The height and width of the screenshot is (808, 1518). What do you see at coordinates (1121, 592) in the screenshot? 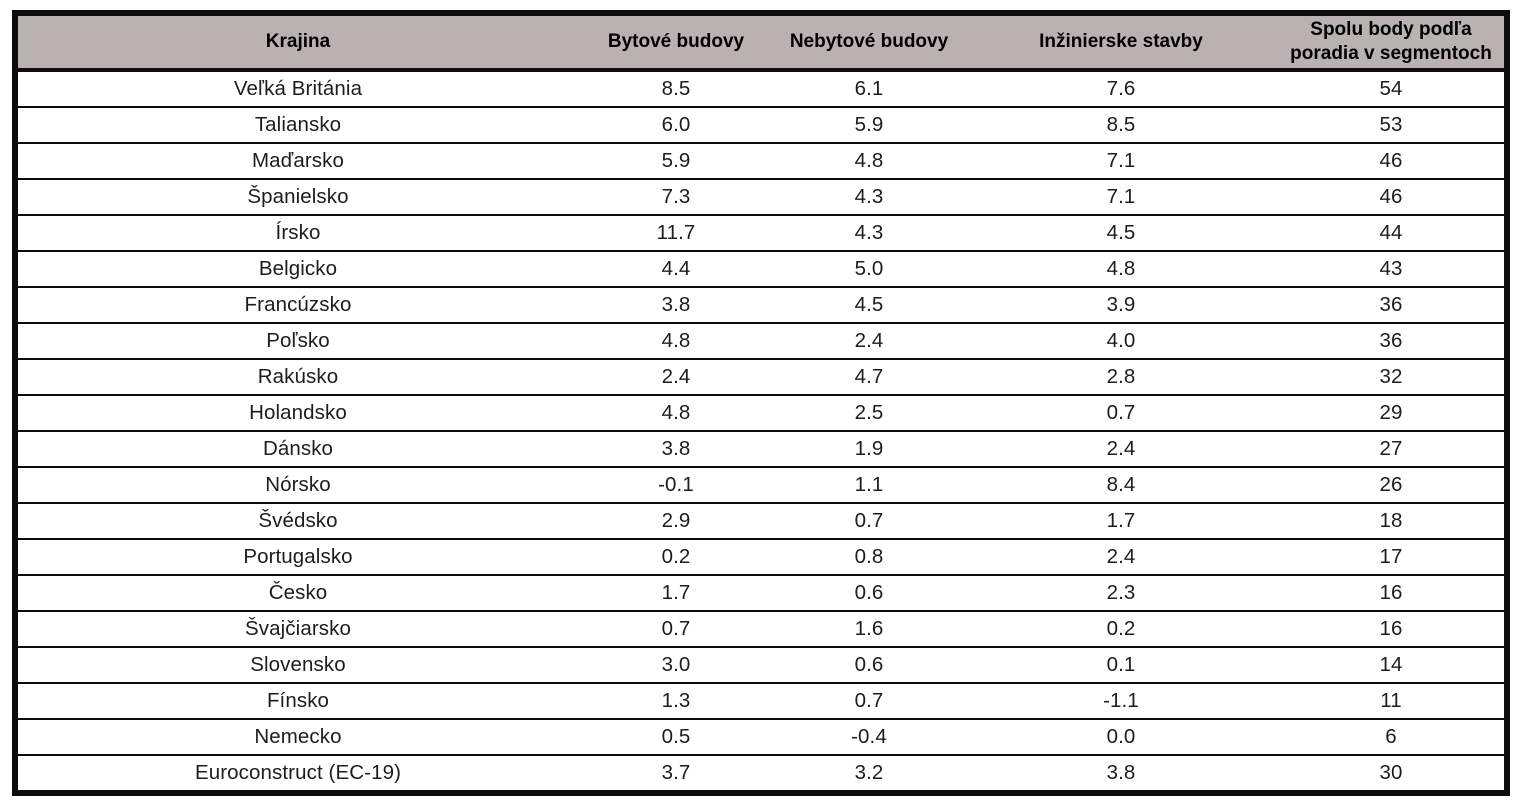
I see `value-cell: 2.3` at bounding box center [1121, 592].